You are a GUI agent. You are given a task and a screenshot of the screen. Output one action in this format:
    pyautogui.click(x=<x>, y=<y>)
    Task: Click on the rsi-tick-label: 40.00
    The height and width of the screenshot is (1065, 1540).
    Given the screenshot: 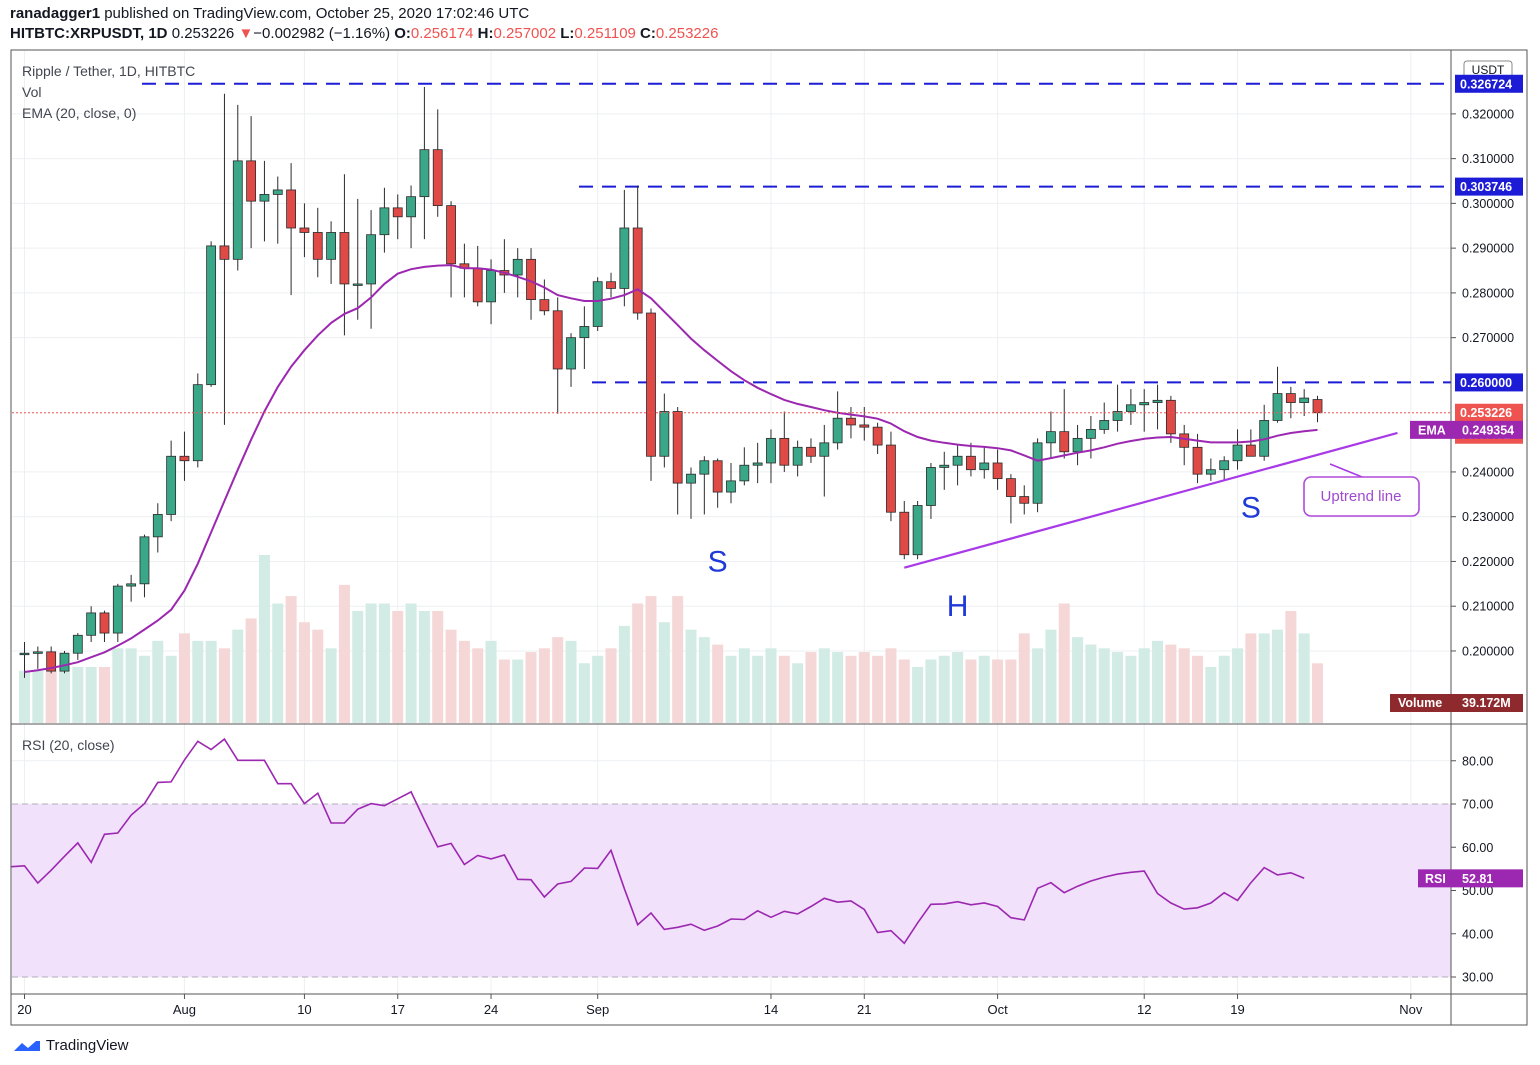 What is the action you would take?
    pyautogui.click(x=1477, y=934)
    